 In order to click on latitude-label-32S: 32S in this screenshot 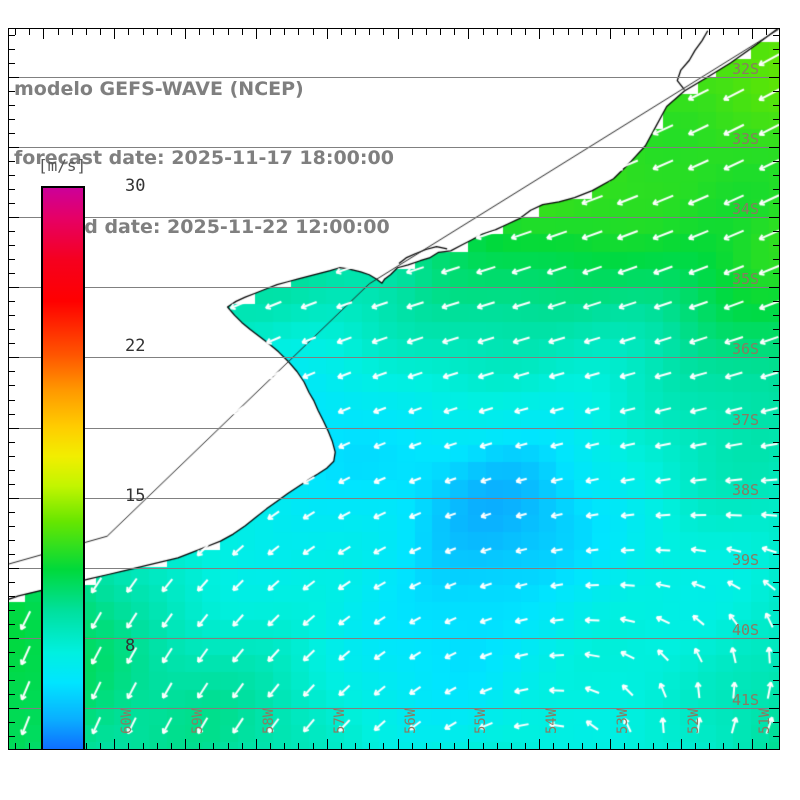, I will do `click(746, 69)`.